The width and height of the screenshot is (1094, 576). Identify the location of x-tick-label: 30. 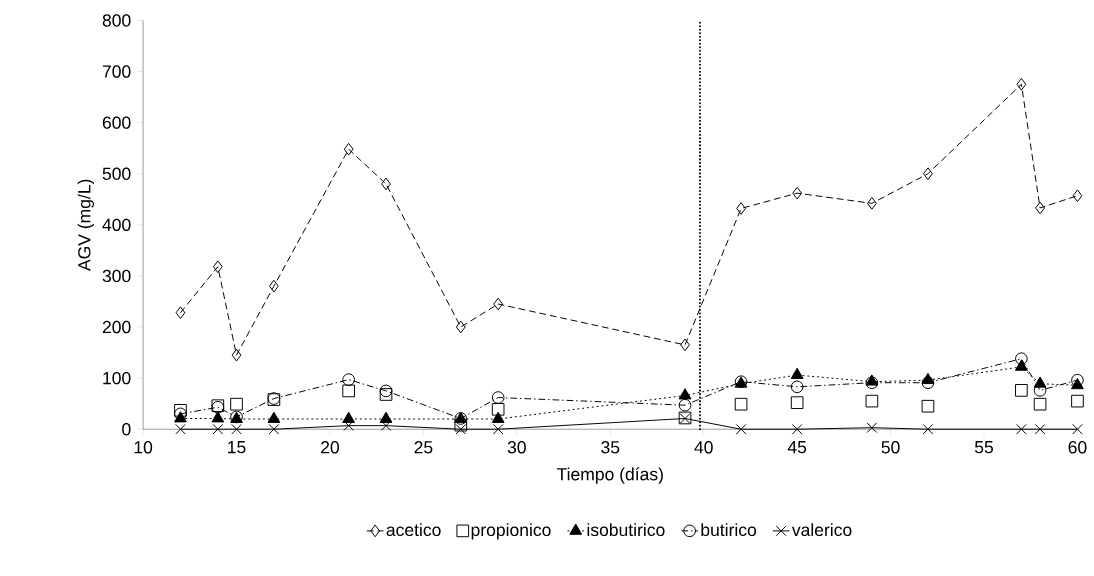
(516, 447).